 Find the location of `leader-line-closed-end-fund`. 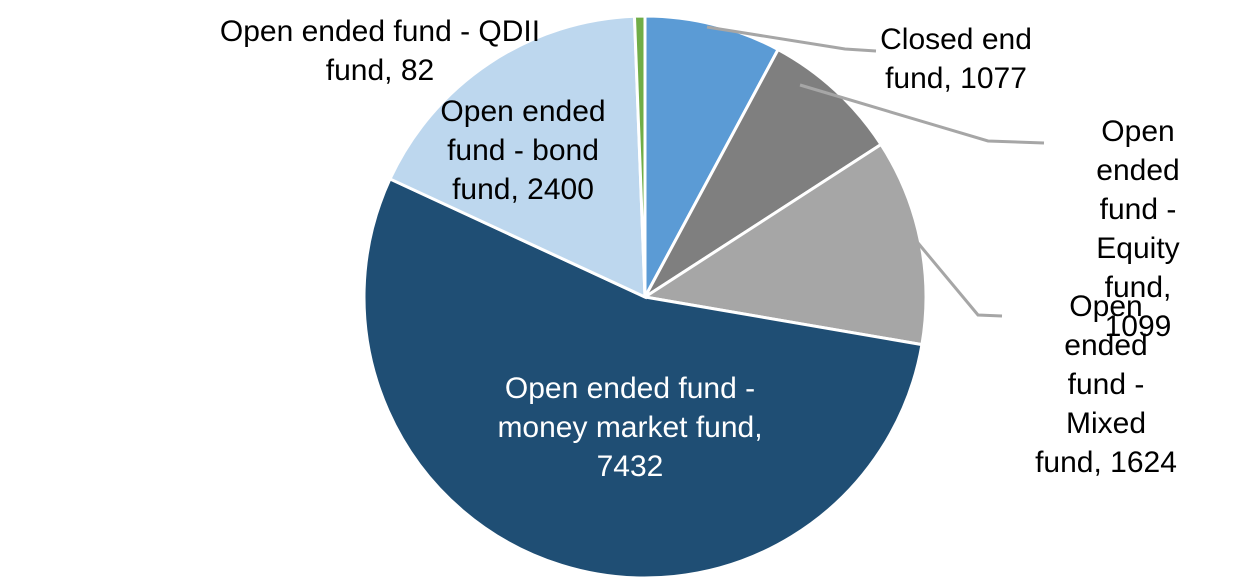

leader-line-closed-end-fund is located at coordinates (791, 39).